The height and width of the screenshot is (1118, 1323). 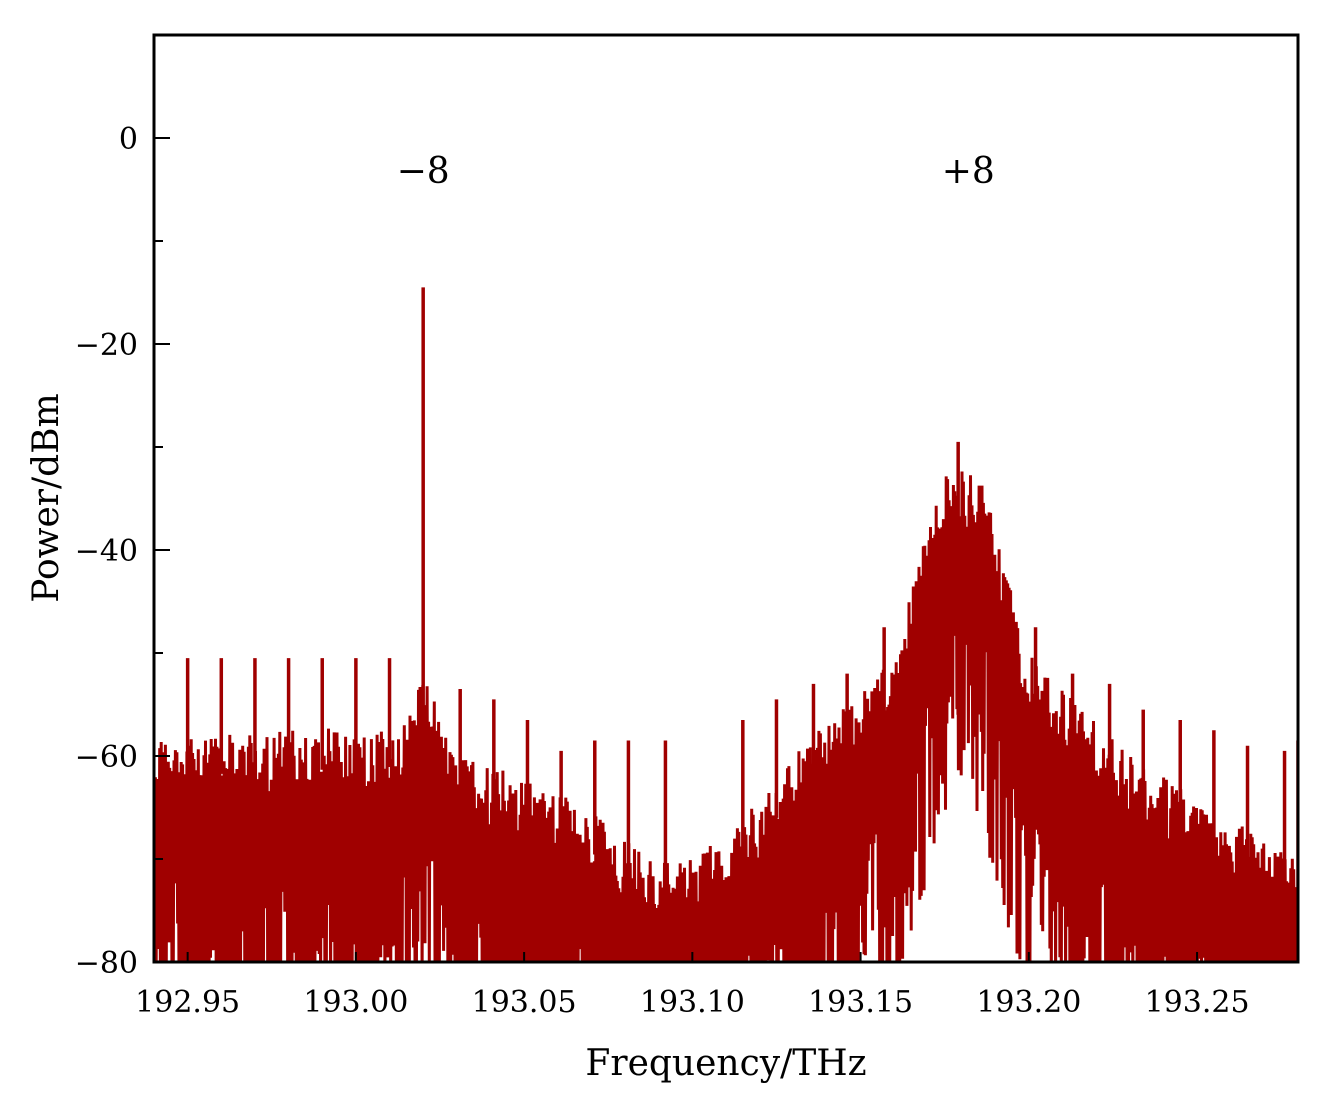 What do you see at coordinates (106, 551) in the screenshot?
I see `y-tick-label: −40` at bounding box center [106, 551].